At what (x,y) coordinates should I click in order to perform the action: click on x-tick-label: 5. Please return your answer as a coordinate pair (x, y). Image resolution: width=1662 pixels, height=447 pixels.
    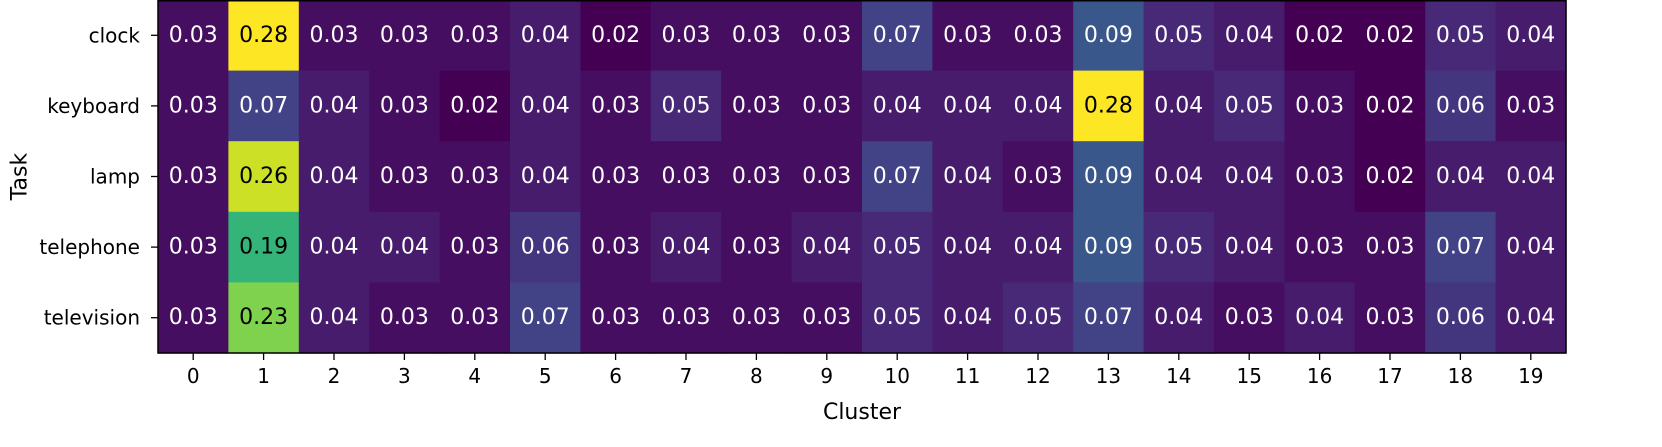
    Looking at the image, I should click on (545, 376).